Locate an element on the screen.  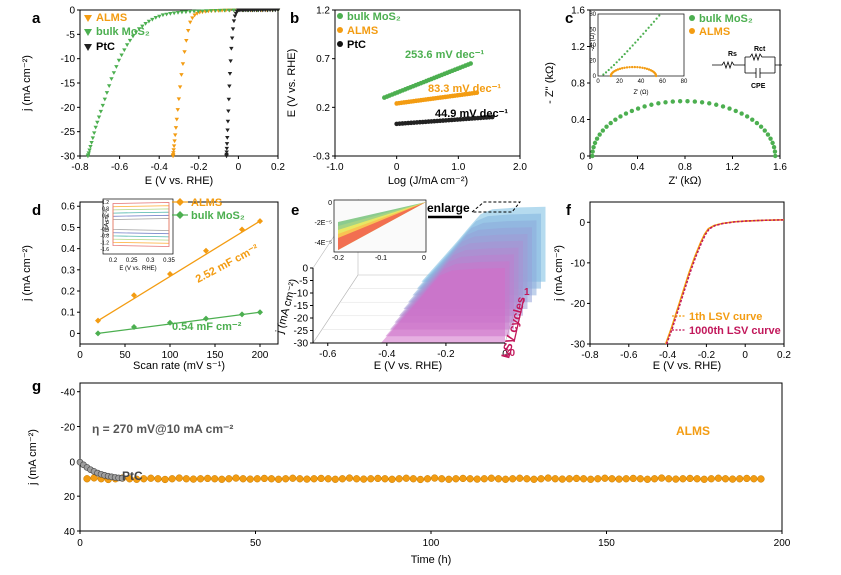
y-tick-label: 1.2 is located at coordinates (578, 47).